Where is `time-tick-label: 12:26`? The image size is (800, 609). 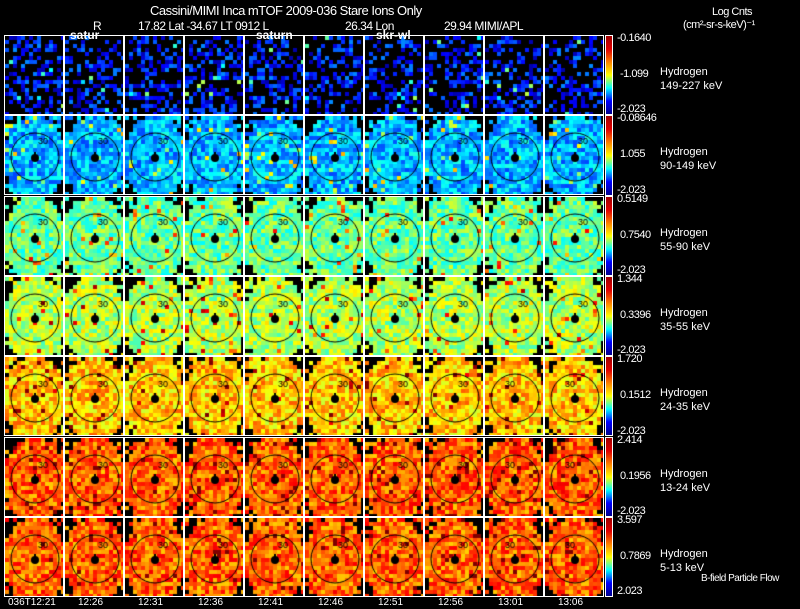
time-tick-label: 12:26 is located at coordinates (91, 602).